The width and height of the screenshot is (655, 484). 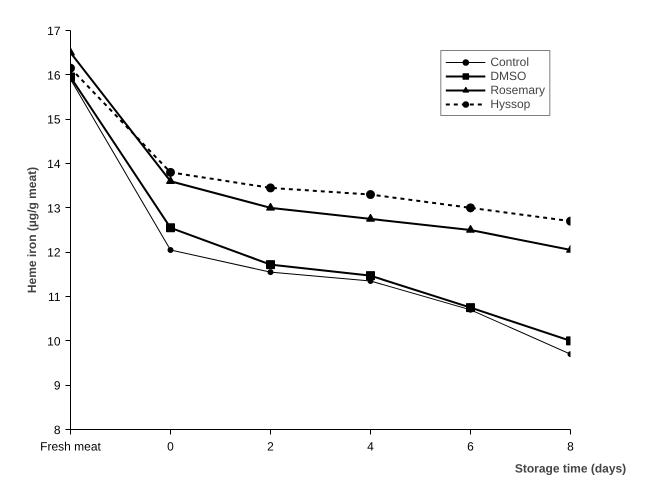 What do you see at coordinates (54, 164) in the screenshot?
I see `y-tick-label: 14` at bounding box center [54, 164].